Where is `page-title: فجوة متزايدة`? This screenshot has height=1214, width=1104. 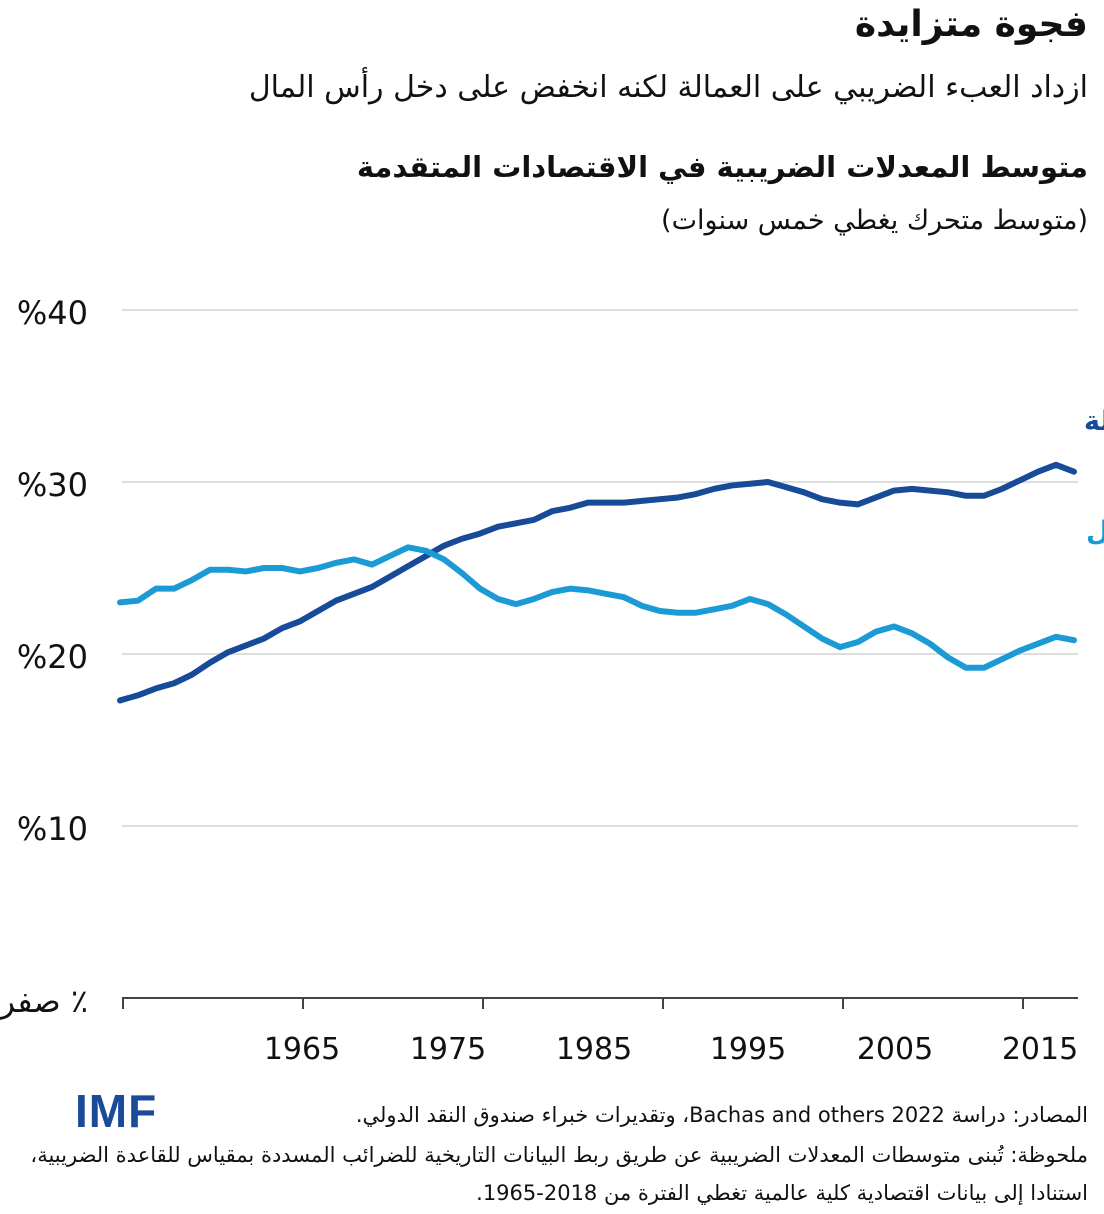
page-title: فجوة متزايدة is located at coordinates (971, 24).